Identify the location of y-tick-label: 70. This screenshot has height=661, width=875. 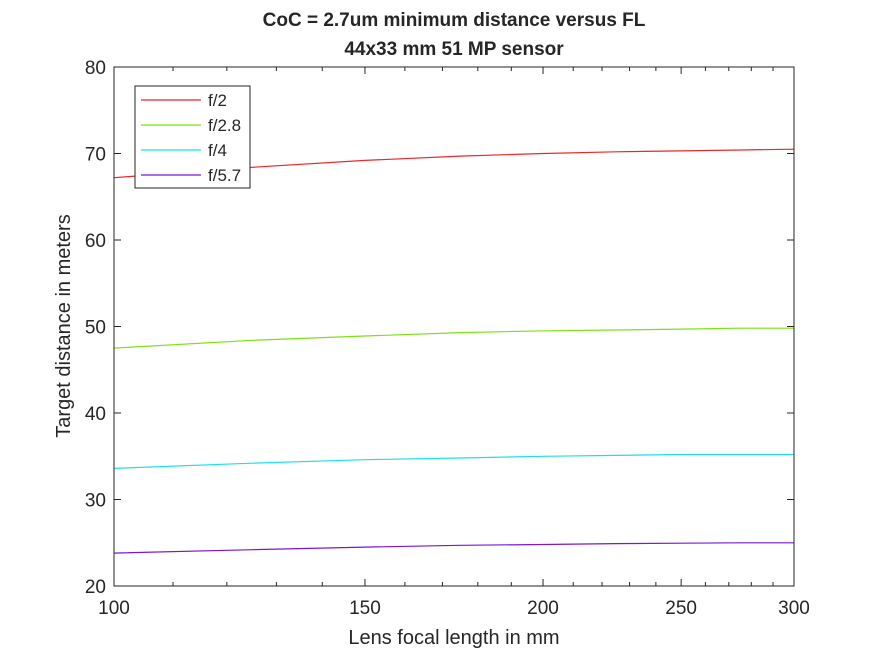
(95, 155).